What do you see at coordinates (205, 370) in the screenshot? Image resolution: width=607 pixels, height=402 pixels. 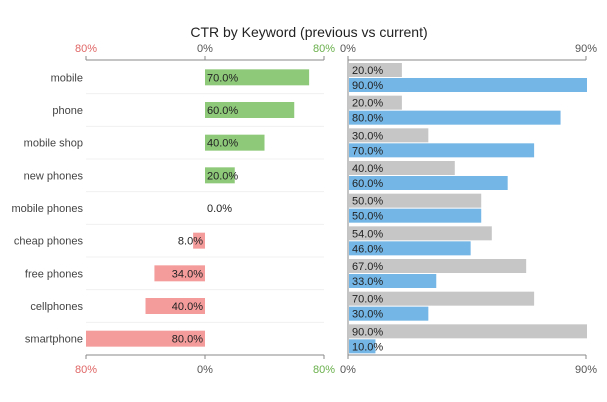 I see `change-axis-bottom-zero-label: 0%` at bounding box center [205, 370].